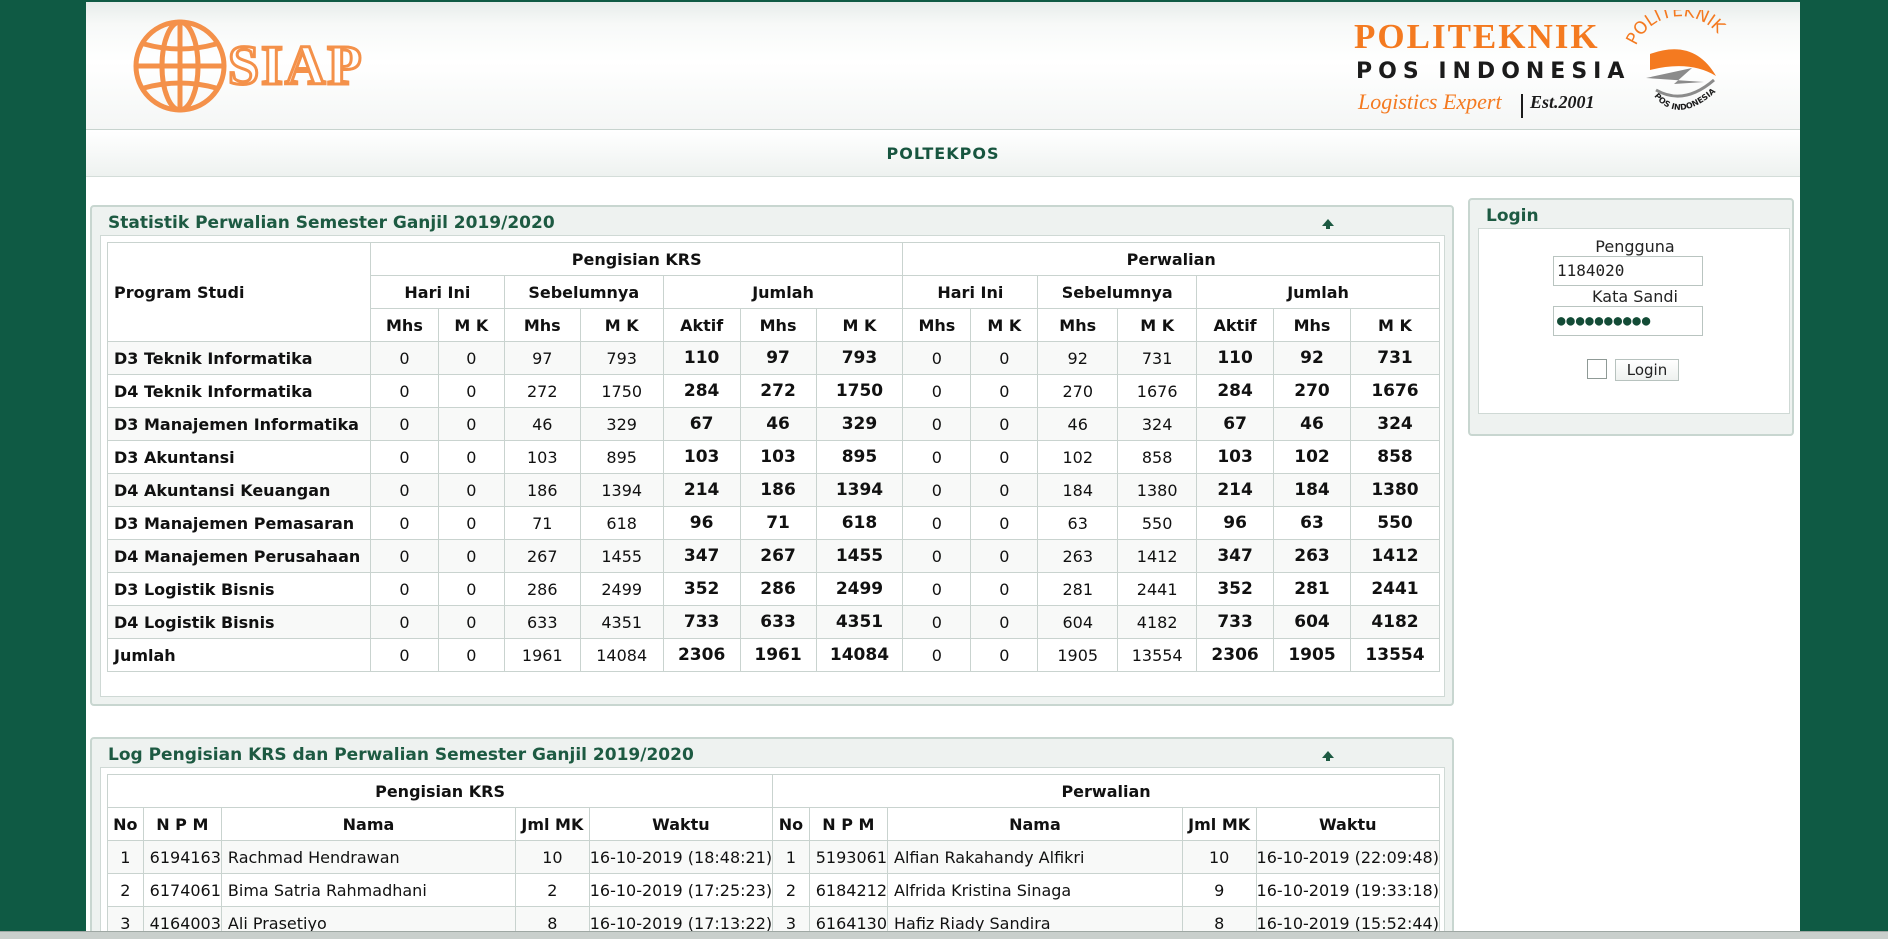 The image size is (1888, 939). What do you see at coordinates (1597, 369) in the screenshot?
I see `remember-checkbox` at bounding box center [1597, 369].